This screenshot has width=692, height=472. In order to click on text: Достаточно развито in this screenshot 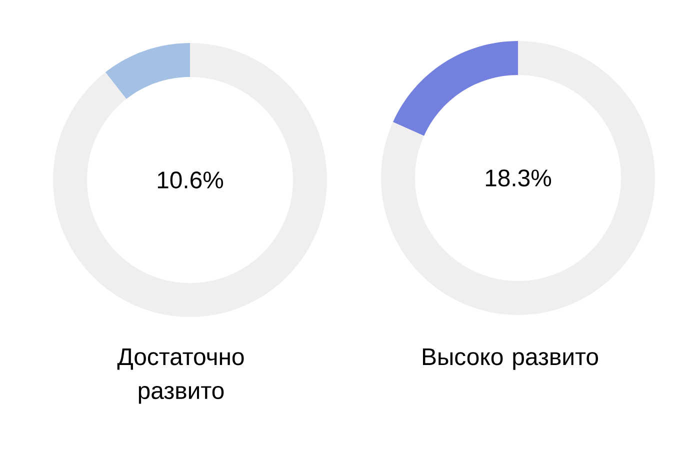, I will do `click(180, 376)`.